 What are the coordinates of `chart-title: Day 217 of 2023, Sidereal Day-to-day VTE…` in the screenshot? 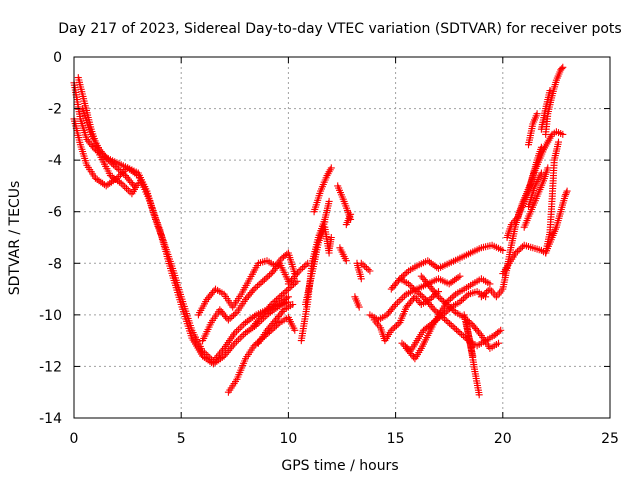 It's located at (339, 29).